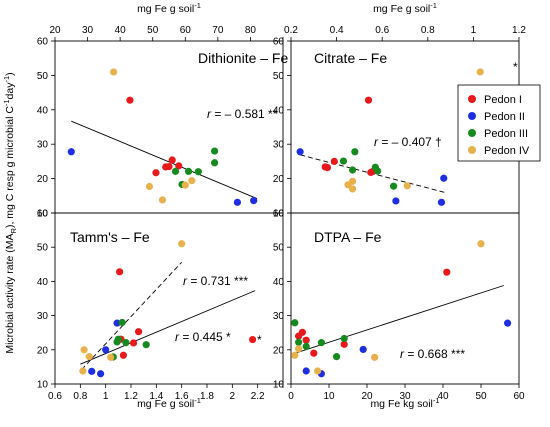  Describe the element at coordinates (382, 30) in the screenshot. I see `citrate-x-tick-label: 0.6` at that location.